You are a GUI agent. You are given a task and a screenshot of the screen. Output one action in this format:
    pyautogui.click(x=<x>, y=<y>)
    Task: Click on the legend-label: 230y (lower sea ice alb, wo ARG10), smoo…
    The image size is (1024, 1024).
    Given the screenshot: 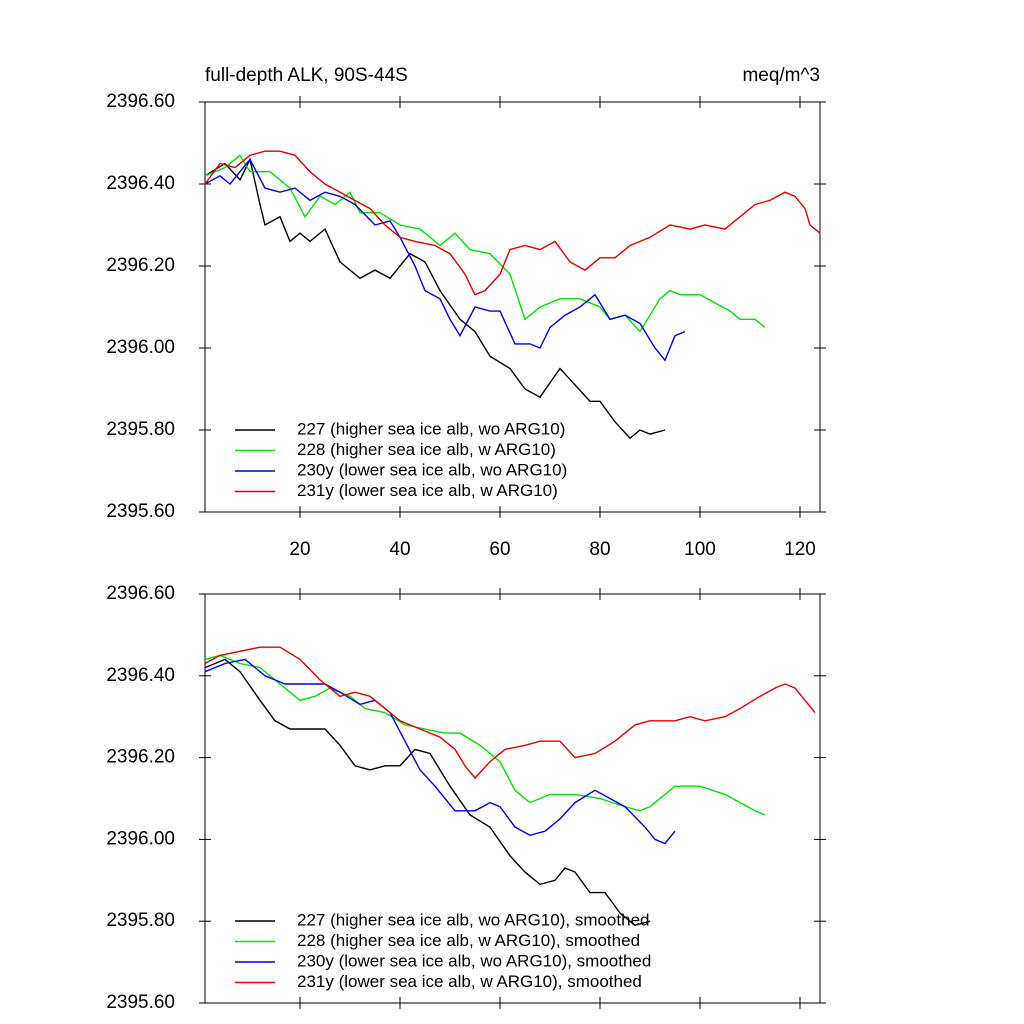 What is the action you would take?
    pyautogui.click(x=474, y=960)
    